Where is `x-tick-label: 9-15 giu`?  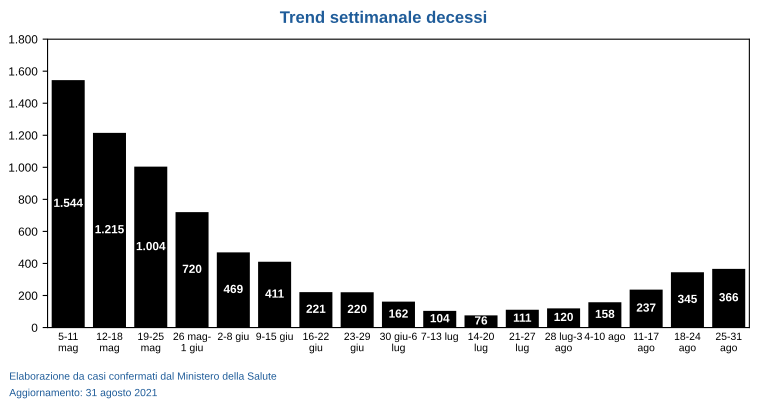 x-tick-label: 9-15 giu is located at coordinates (274, 337).